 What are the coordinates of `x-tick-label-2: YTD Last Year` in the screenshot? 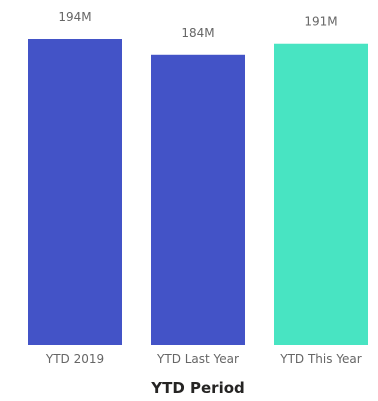 It's located at (197, 359).